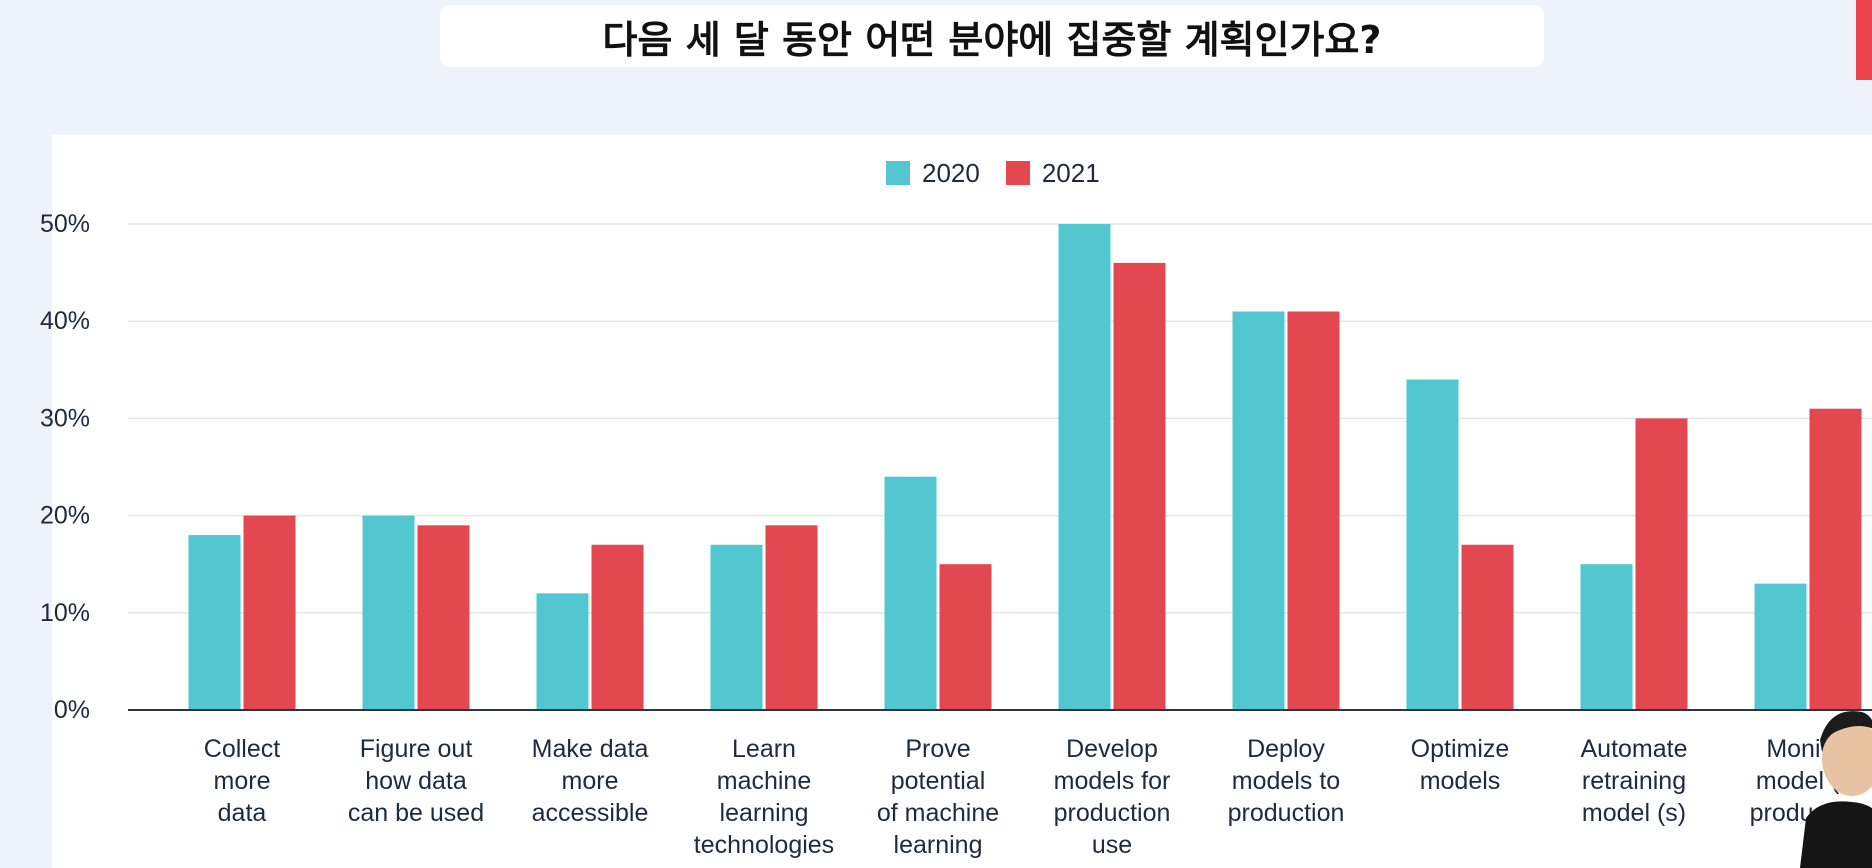 Image resolution: width=1872 pixels, height=868 pixels. What do you see at coordinates (764, 797) in the screenshot?
I see `x-tick-label: Learn machine learning technologies` at bounding box center [764, 797].